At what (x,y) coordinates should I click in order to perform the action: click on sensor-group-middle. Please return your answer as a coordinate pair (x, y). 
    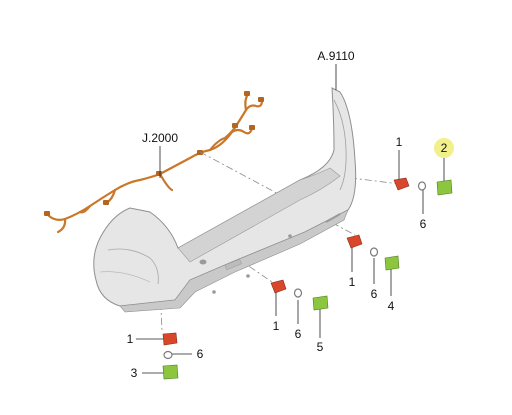
    Looking at the image, I should click on (299, 295).